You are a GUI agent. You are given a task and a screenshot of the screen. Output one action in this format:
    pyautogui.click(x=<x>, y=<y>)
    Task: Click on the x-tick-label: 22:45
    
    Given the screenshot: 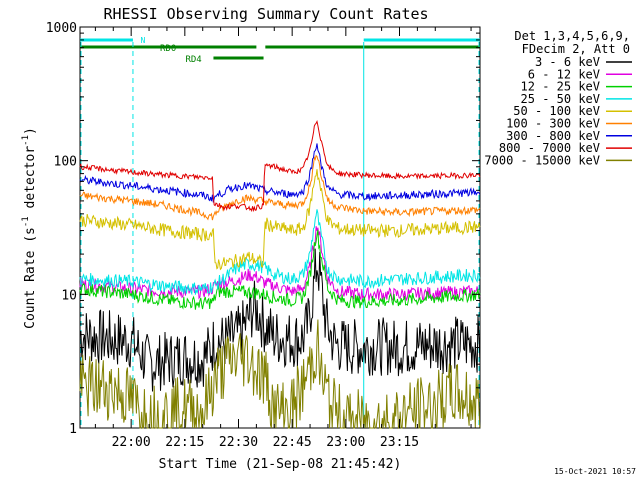 What is the action you would take?
    pyautogui.click(x=292, y=442)
    